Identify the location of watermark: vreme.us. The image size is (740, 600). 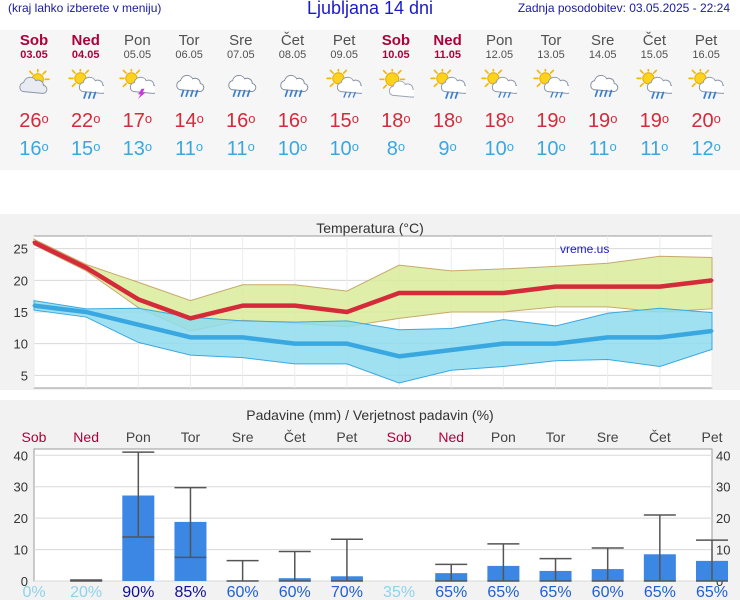
(584, 249).